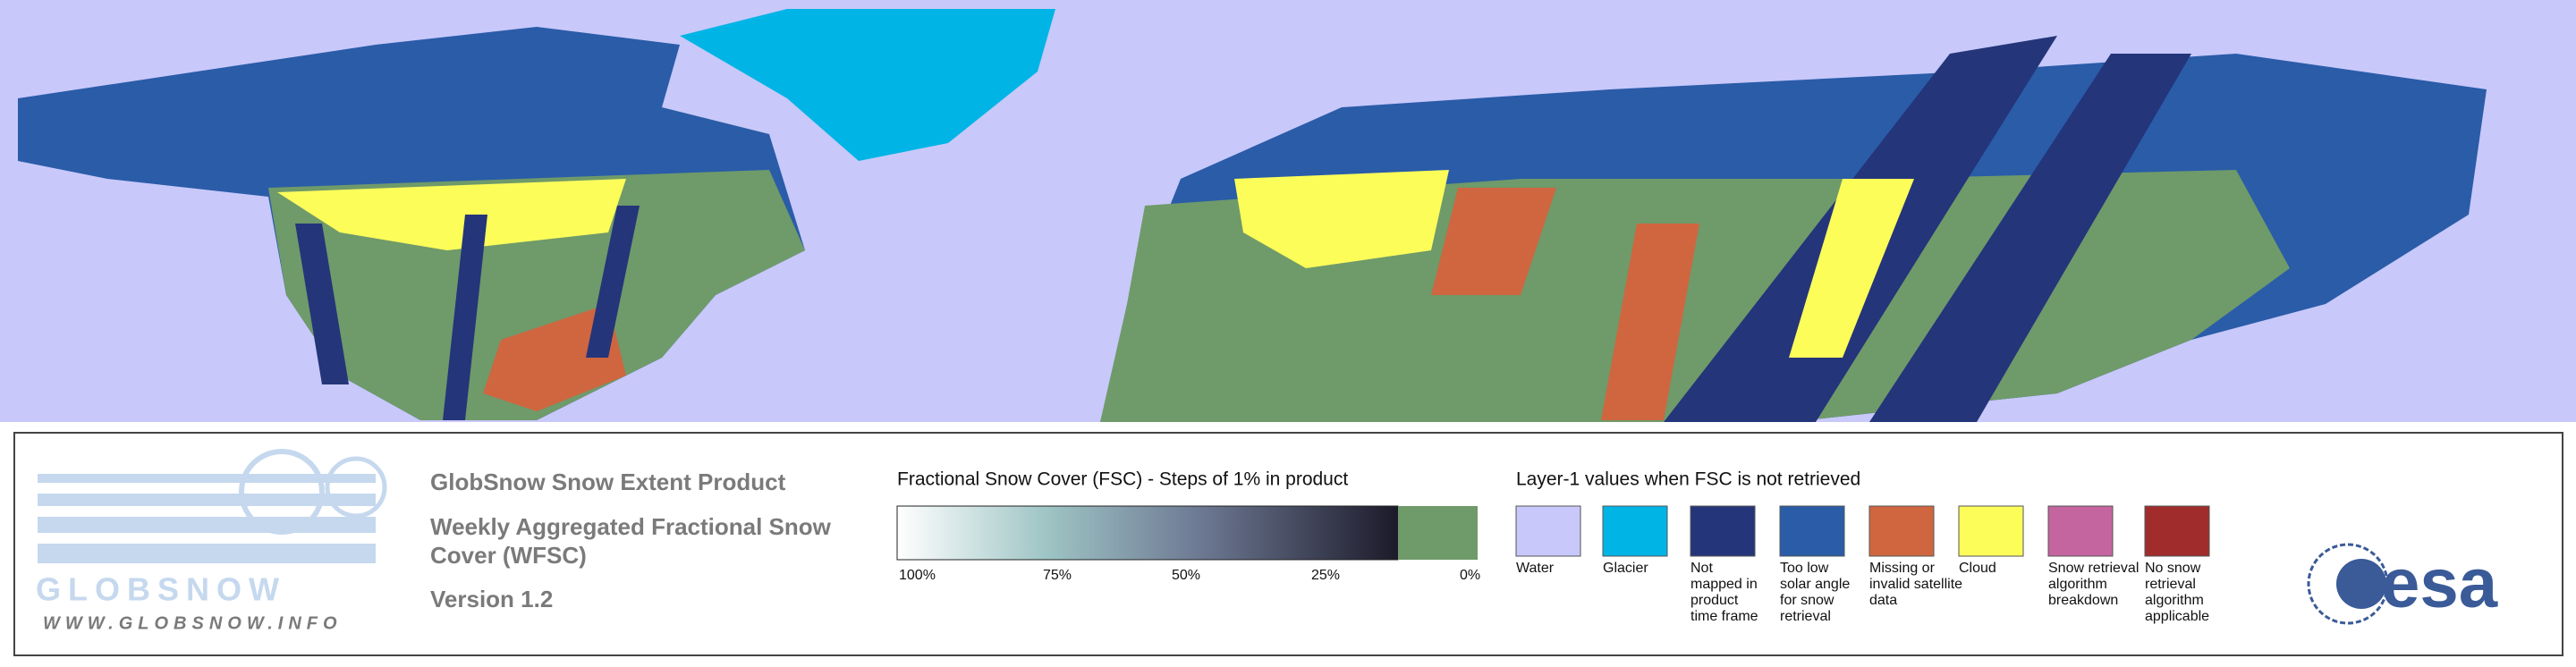 Image resolution: width=2576 pixels, height=667 pixels. What do you see at coordinates (1977, 568) in the screenshot?
I see `legend-label: Cloud` at bounding box center [1977, 568].